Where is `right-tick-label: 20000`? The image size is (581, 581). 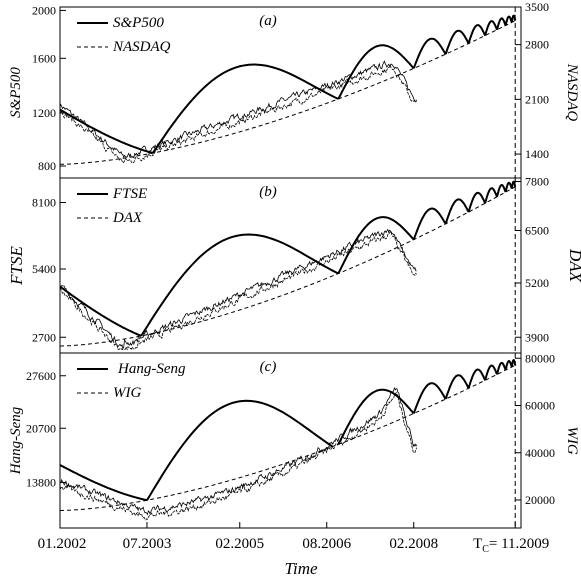
right-tick-label: 20000 is located at coordinates (540, 500).